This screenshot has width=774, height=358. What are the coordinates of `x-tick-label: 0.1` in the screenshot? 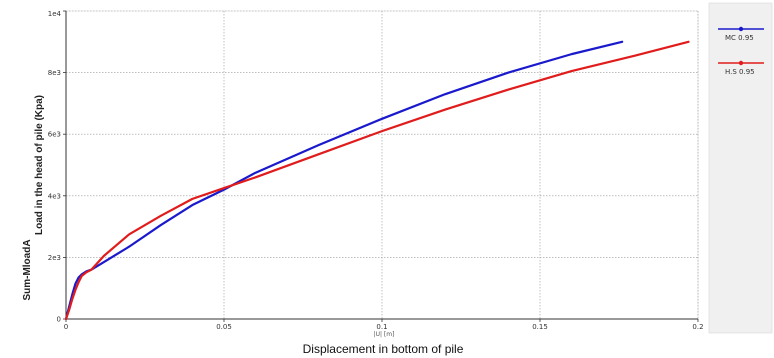 It's located at (381, 327).